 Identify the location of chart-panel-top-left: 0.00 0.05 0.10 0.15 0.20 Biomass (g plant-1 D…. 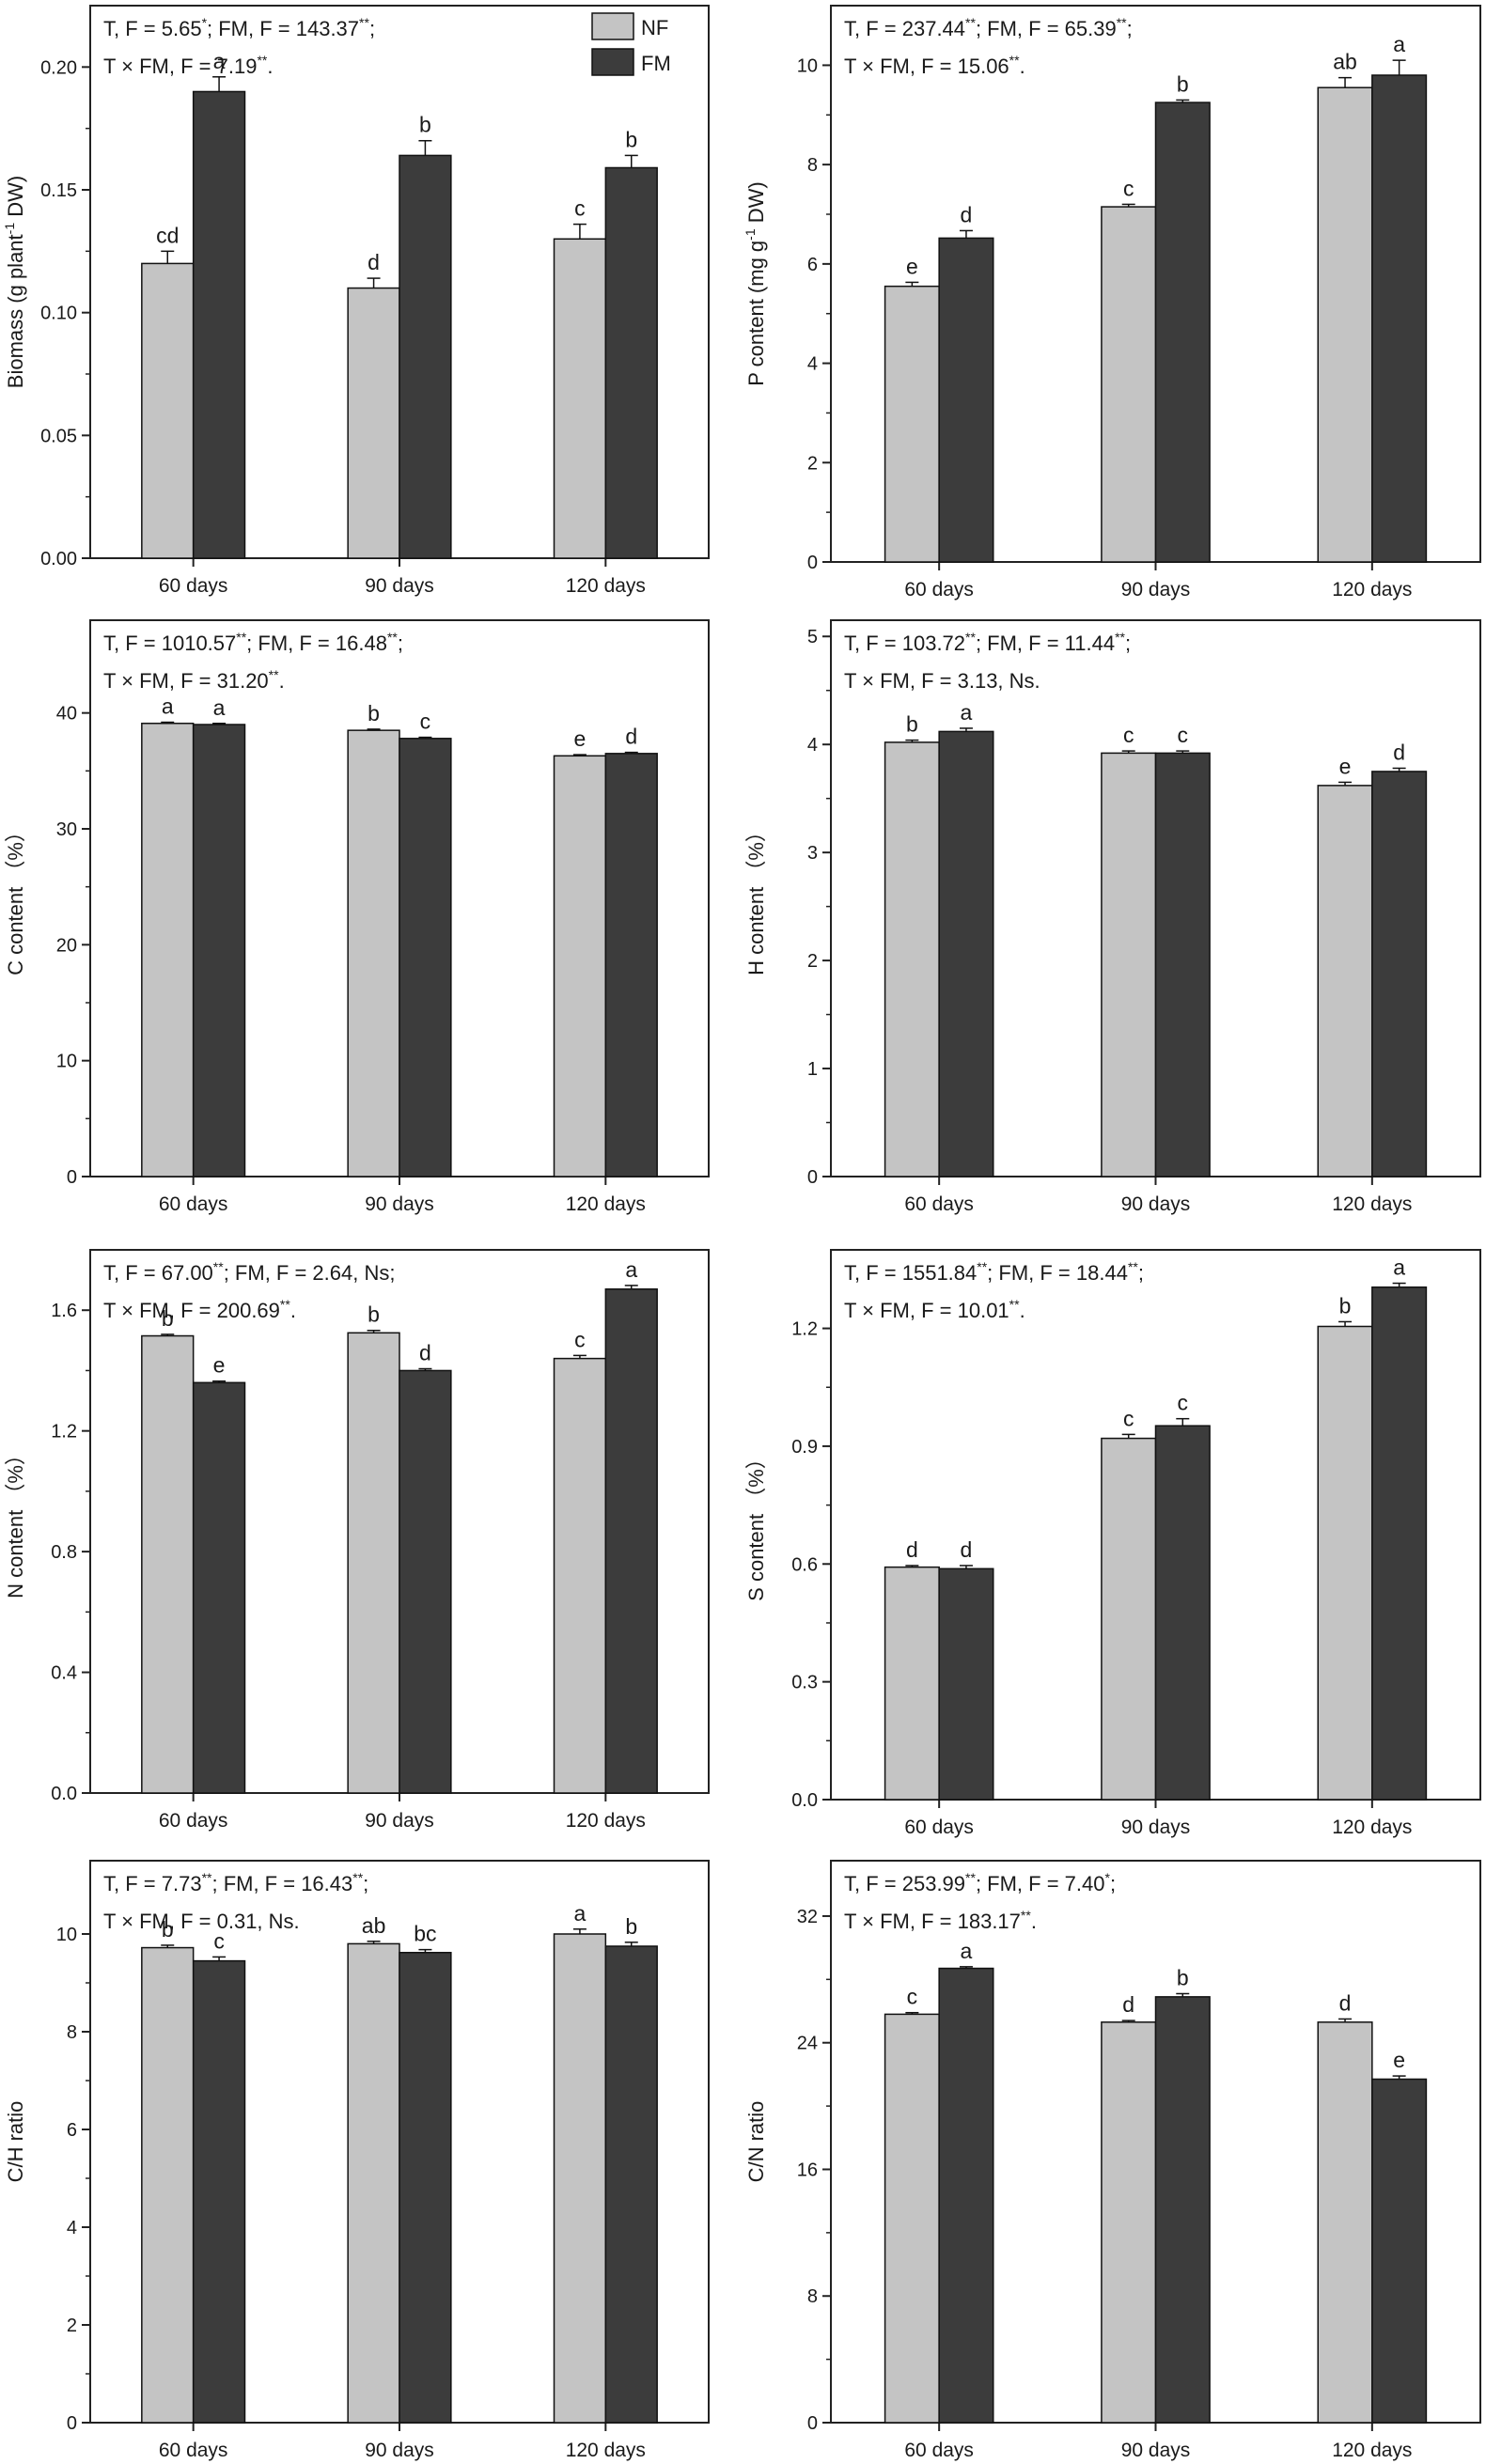
(356, 301).